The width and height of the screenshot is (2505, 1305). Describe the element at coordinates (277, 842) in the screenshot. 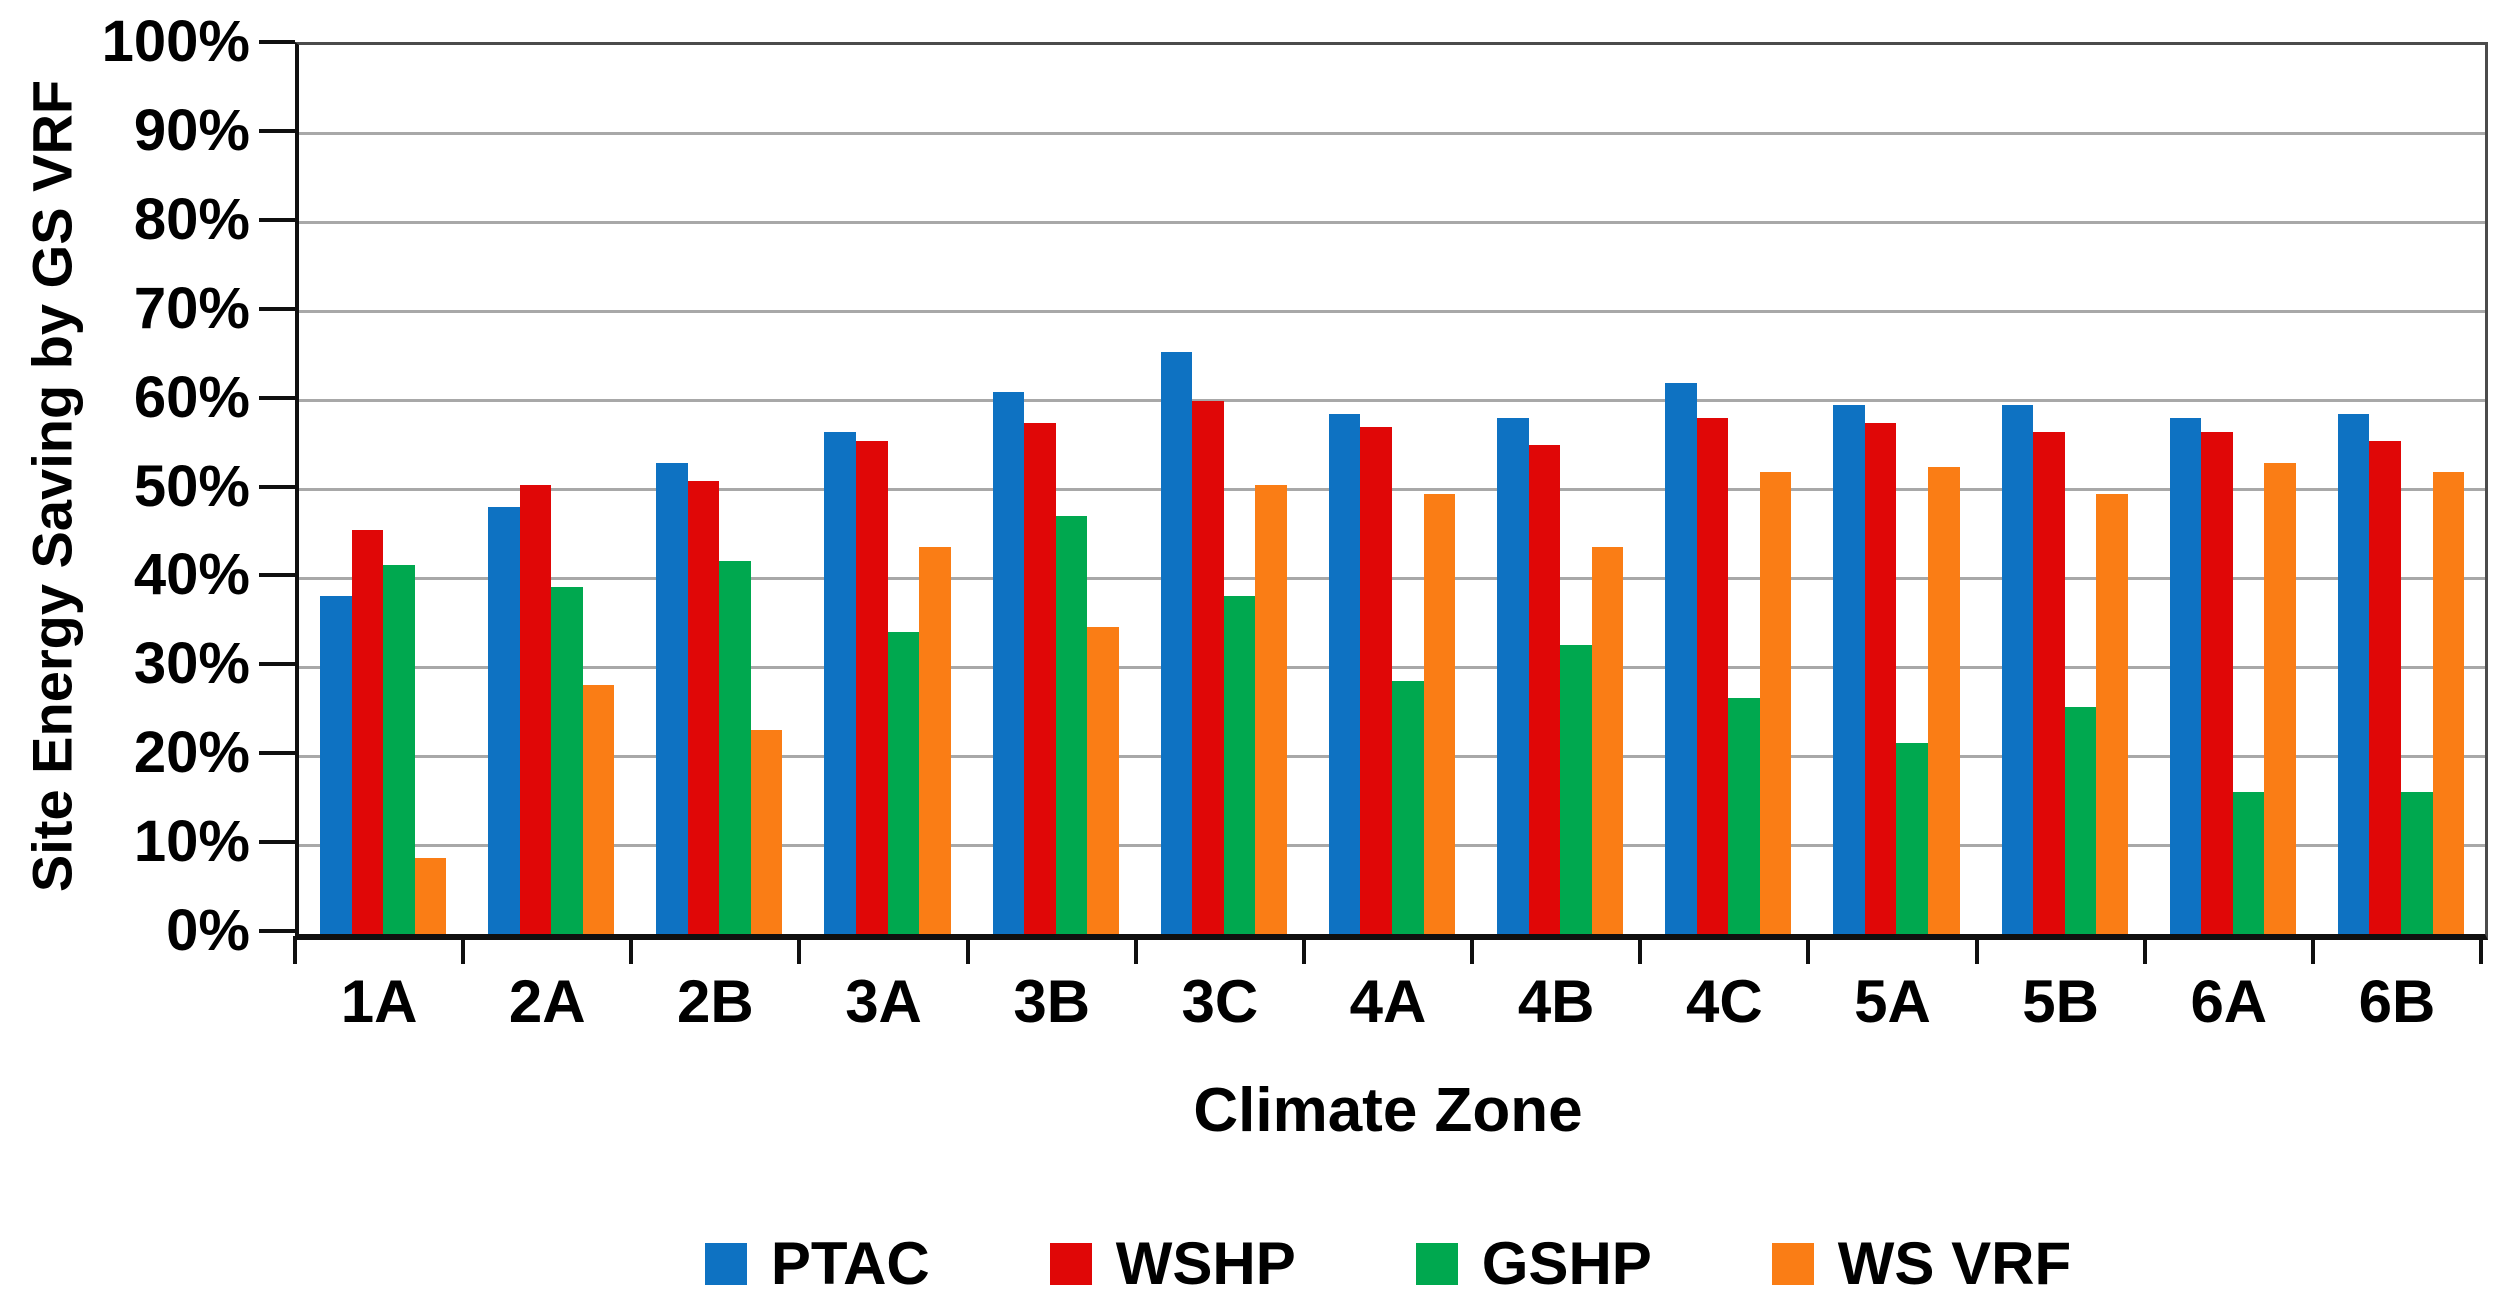

I see `y-tick-mark-10pct` at that location.